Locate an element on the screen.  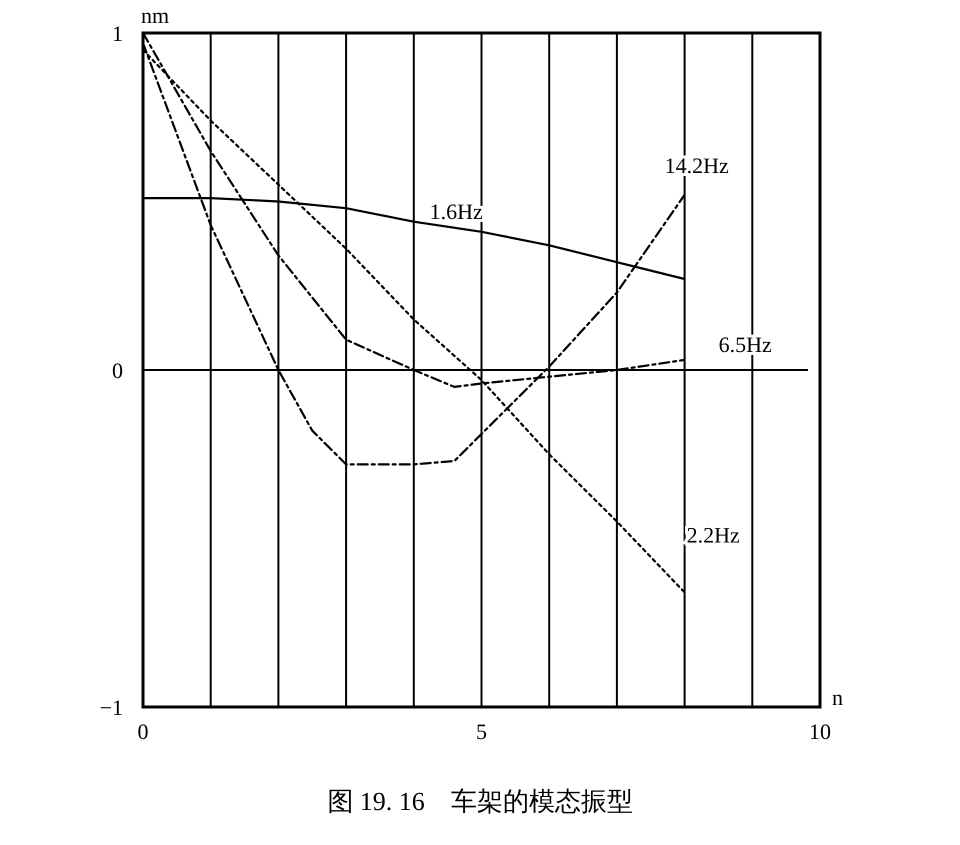
caption: 图 19. 16 车架的模态振型 is located at coordinates (480, 801).